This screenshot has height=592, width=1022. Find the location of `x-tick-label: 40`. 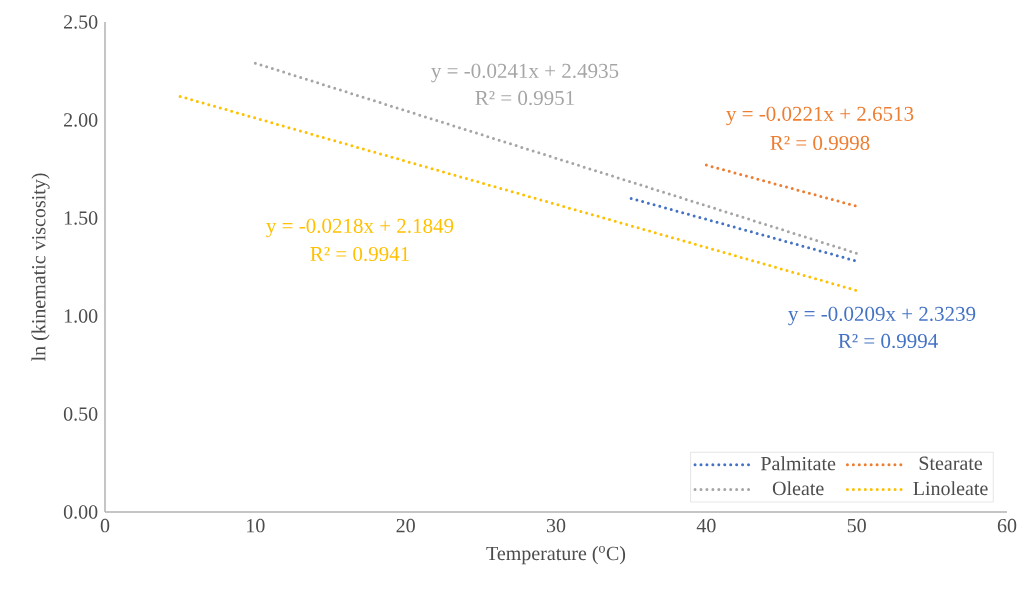

x-tick-label: 40 is located at coordinates (706, 525).